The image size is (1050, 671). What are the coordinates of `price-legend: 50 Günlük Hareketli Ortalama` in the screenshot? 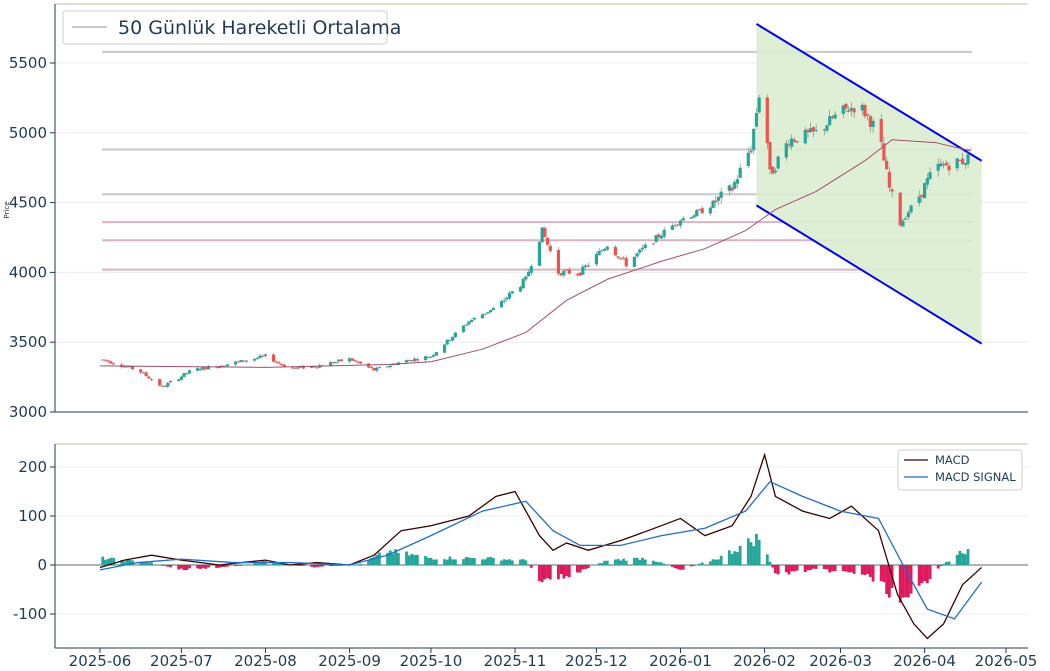 It's located at (231, 27).